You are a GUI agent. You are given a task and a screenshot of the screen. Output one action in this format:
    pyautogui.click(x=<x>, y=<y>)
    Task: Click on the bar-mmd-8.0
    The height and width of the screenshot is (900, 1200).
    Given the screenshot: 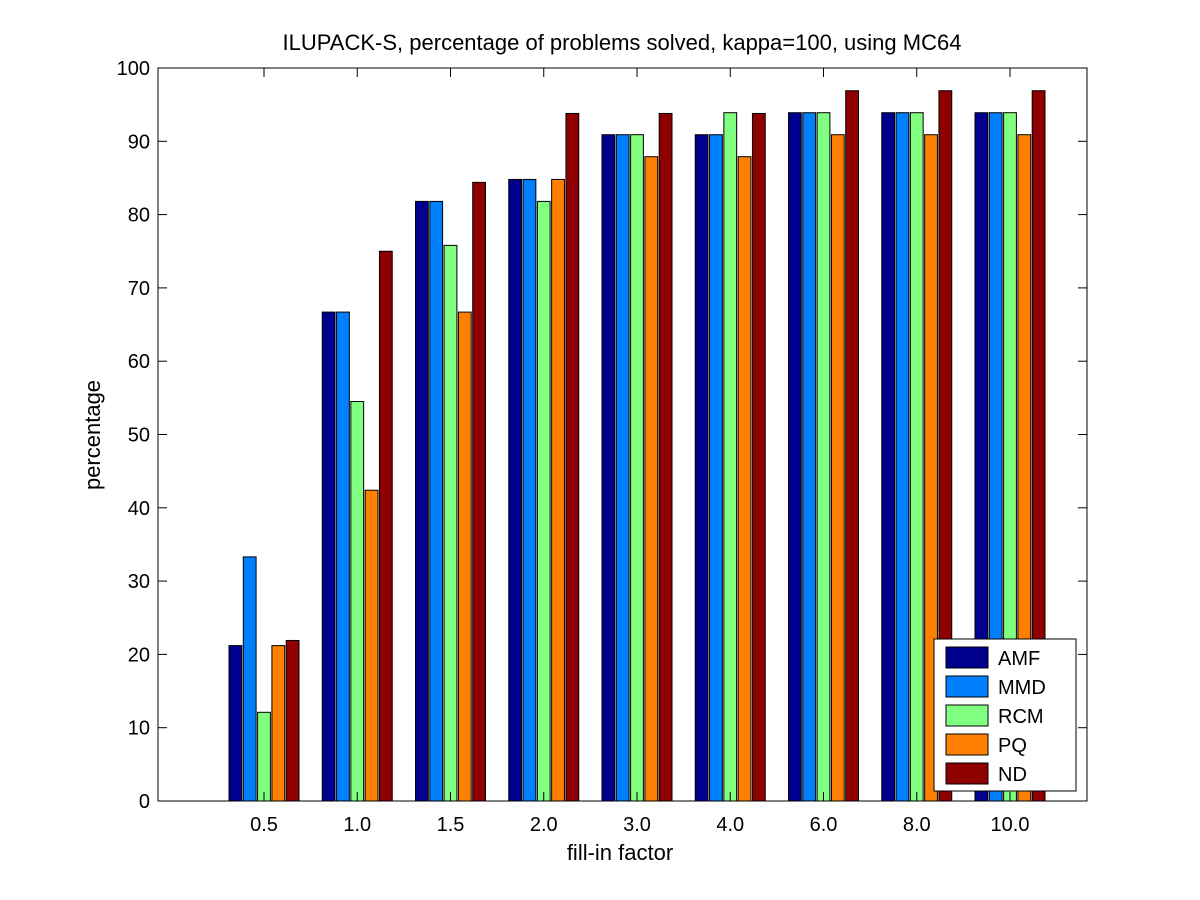 What is the action you would take?
    pyautogui.click(x=902, y=457)
    